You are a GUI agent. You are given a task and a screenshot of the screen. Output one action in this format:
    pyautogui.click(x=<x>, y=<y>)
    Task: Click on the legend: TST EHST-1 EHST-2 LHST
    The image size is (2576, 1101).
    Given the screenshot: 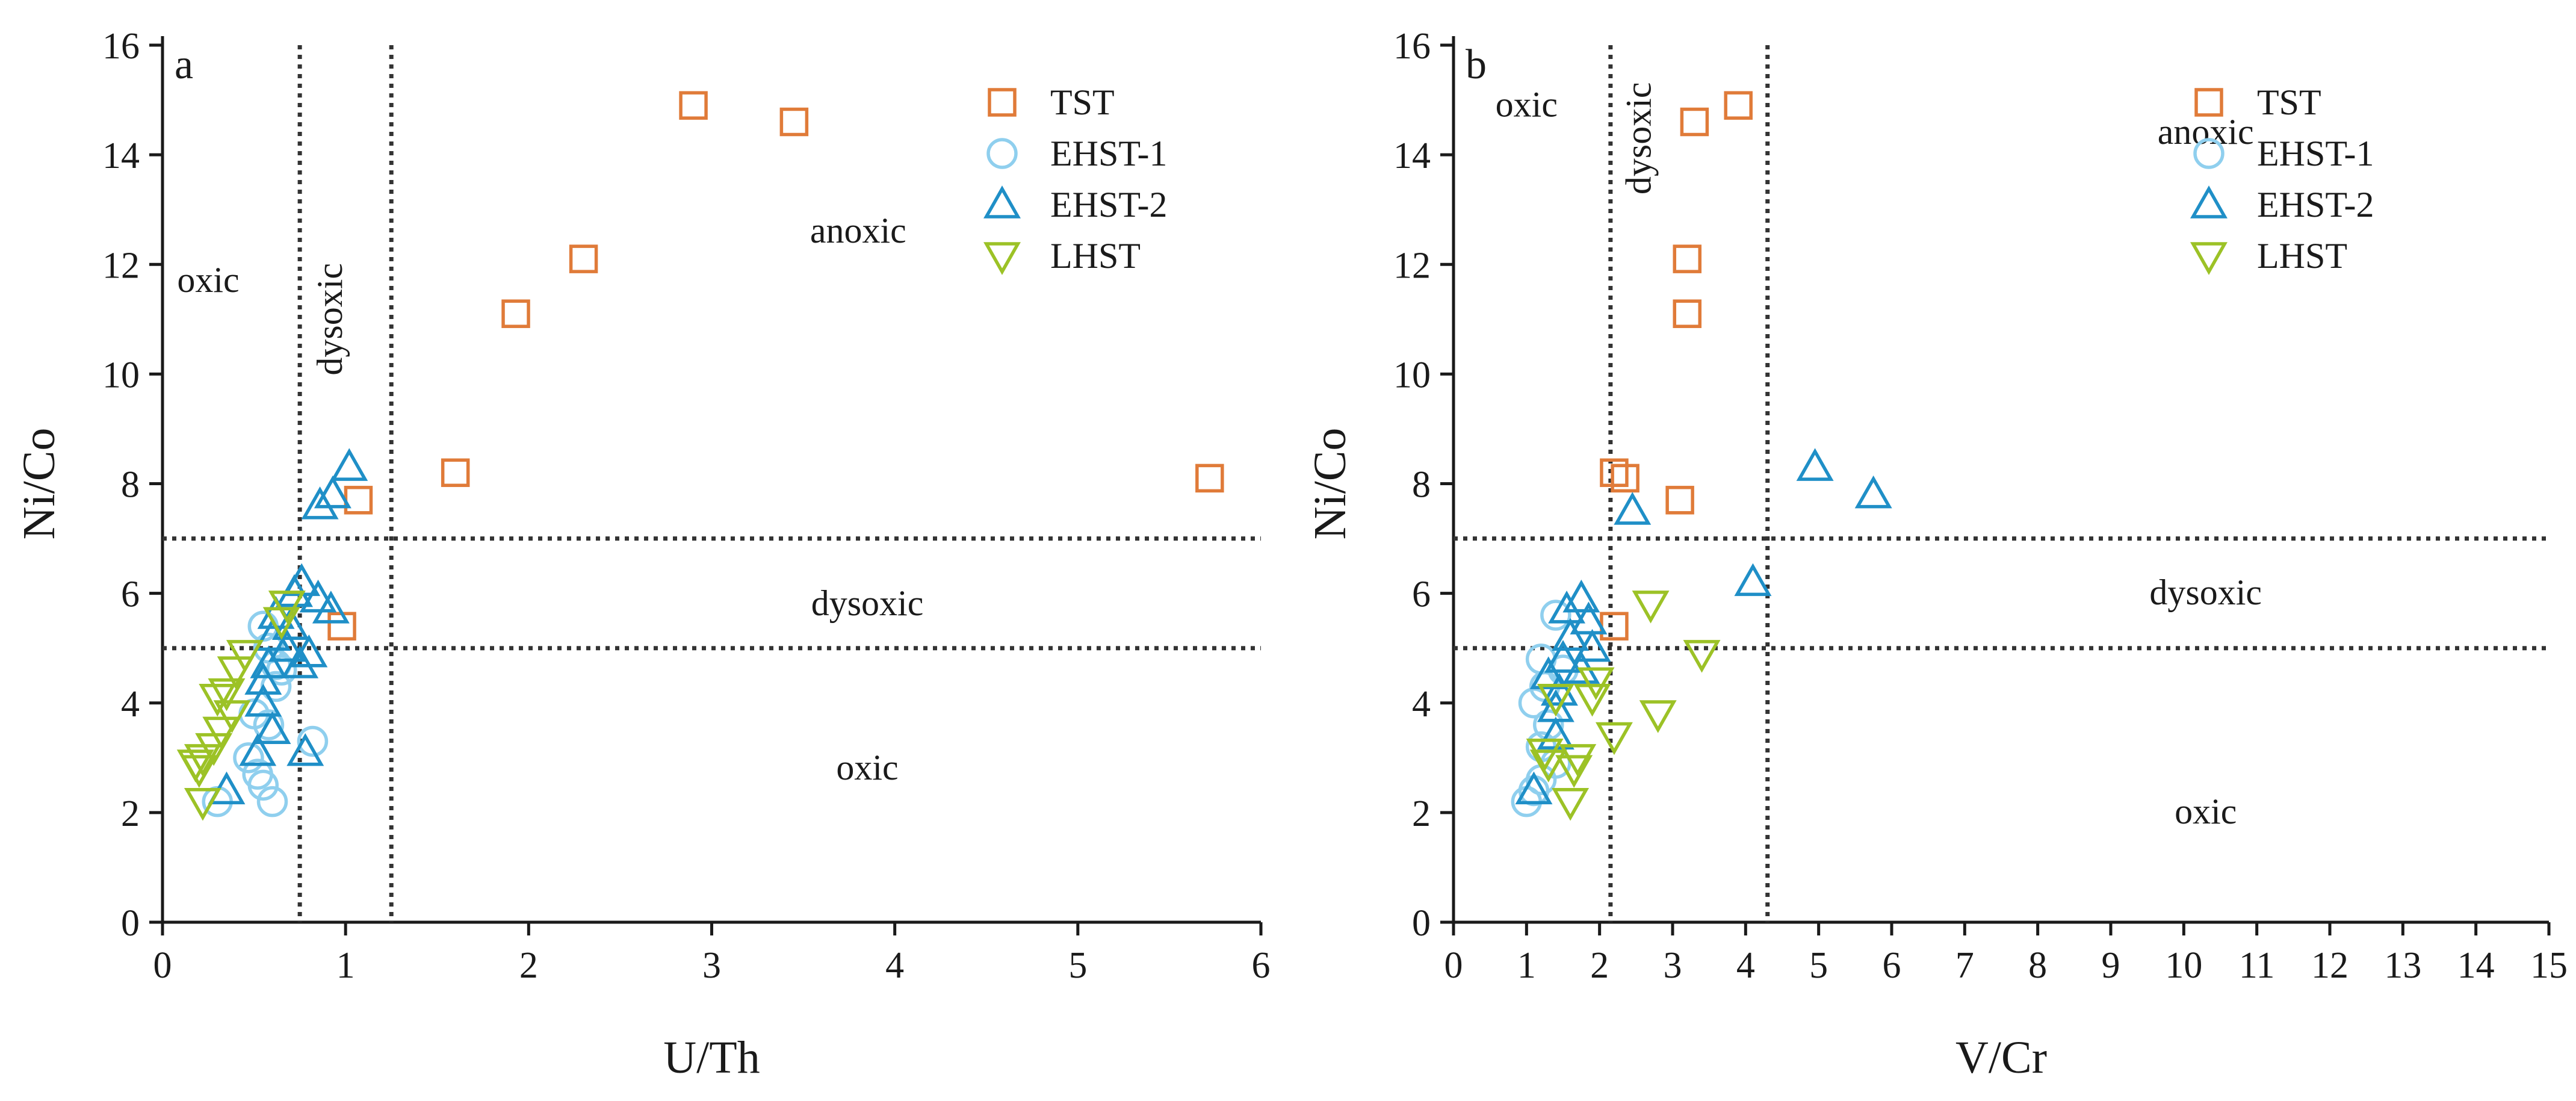 What is the action you would take?
    pyautogui.click(x=1075, y=179)
    